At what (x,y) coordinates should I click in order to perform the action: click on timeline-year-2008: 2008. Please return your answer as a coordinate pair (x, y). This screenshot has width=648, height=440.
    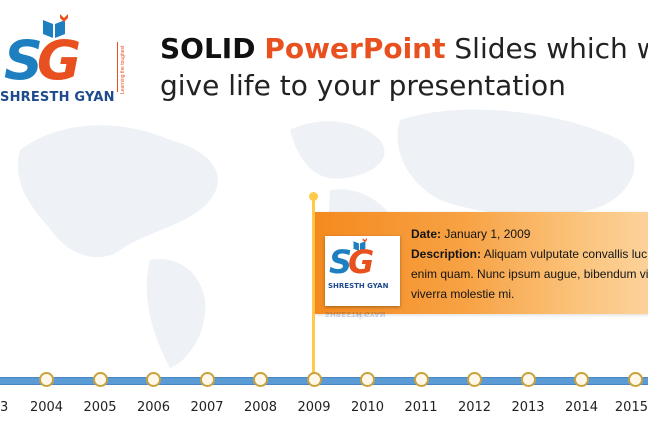
    Looking at the image, I should click on (260, 407).